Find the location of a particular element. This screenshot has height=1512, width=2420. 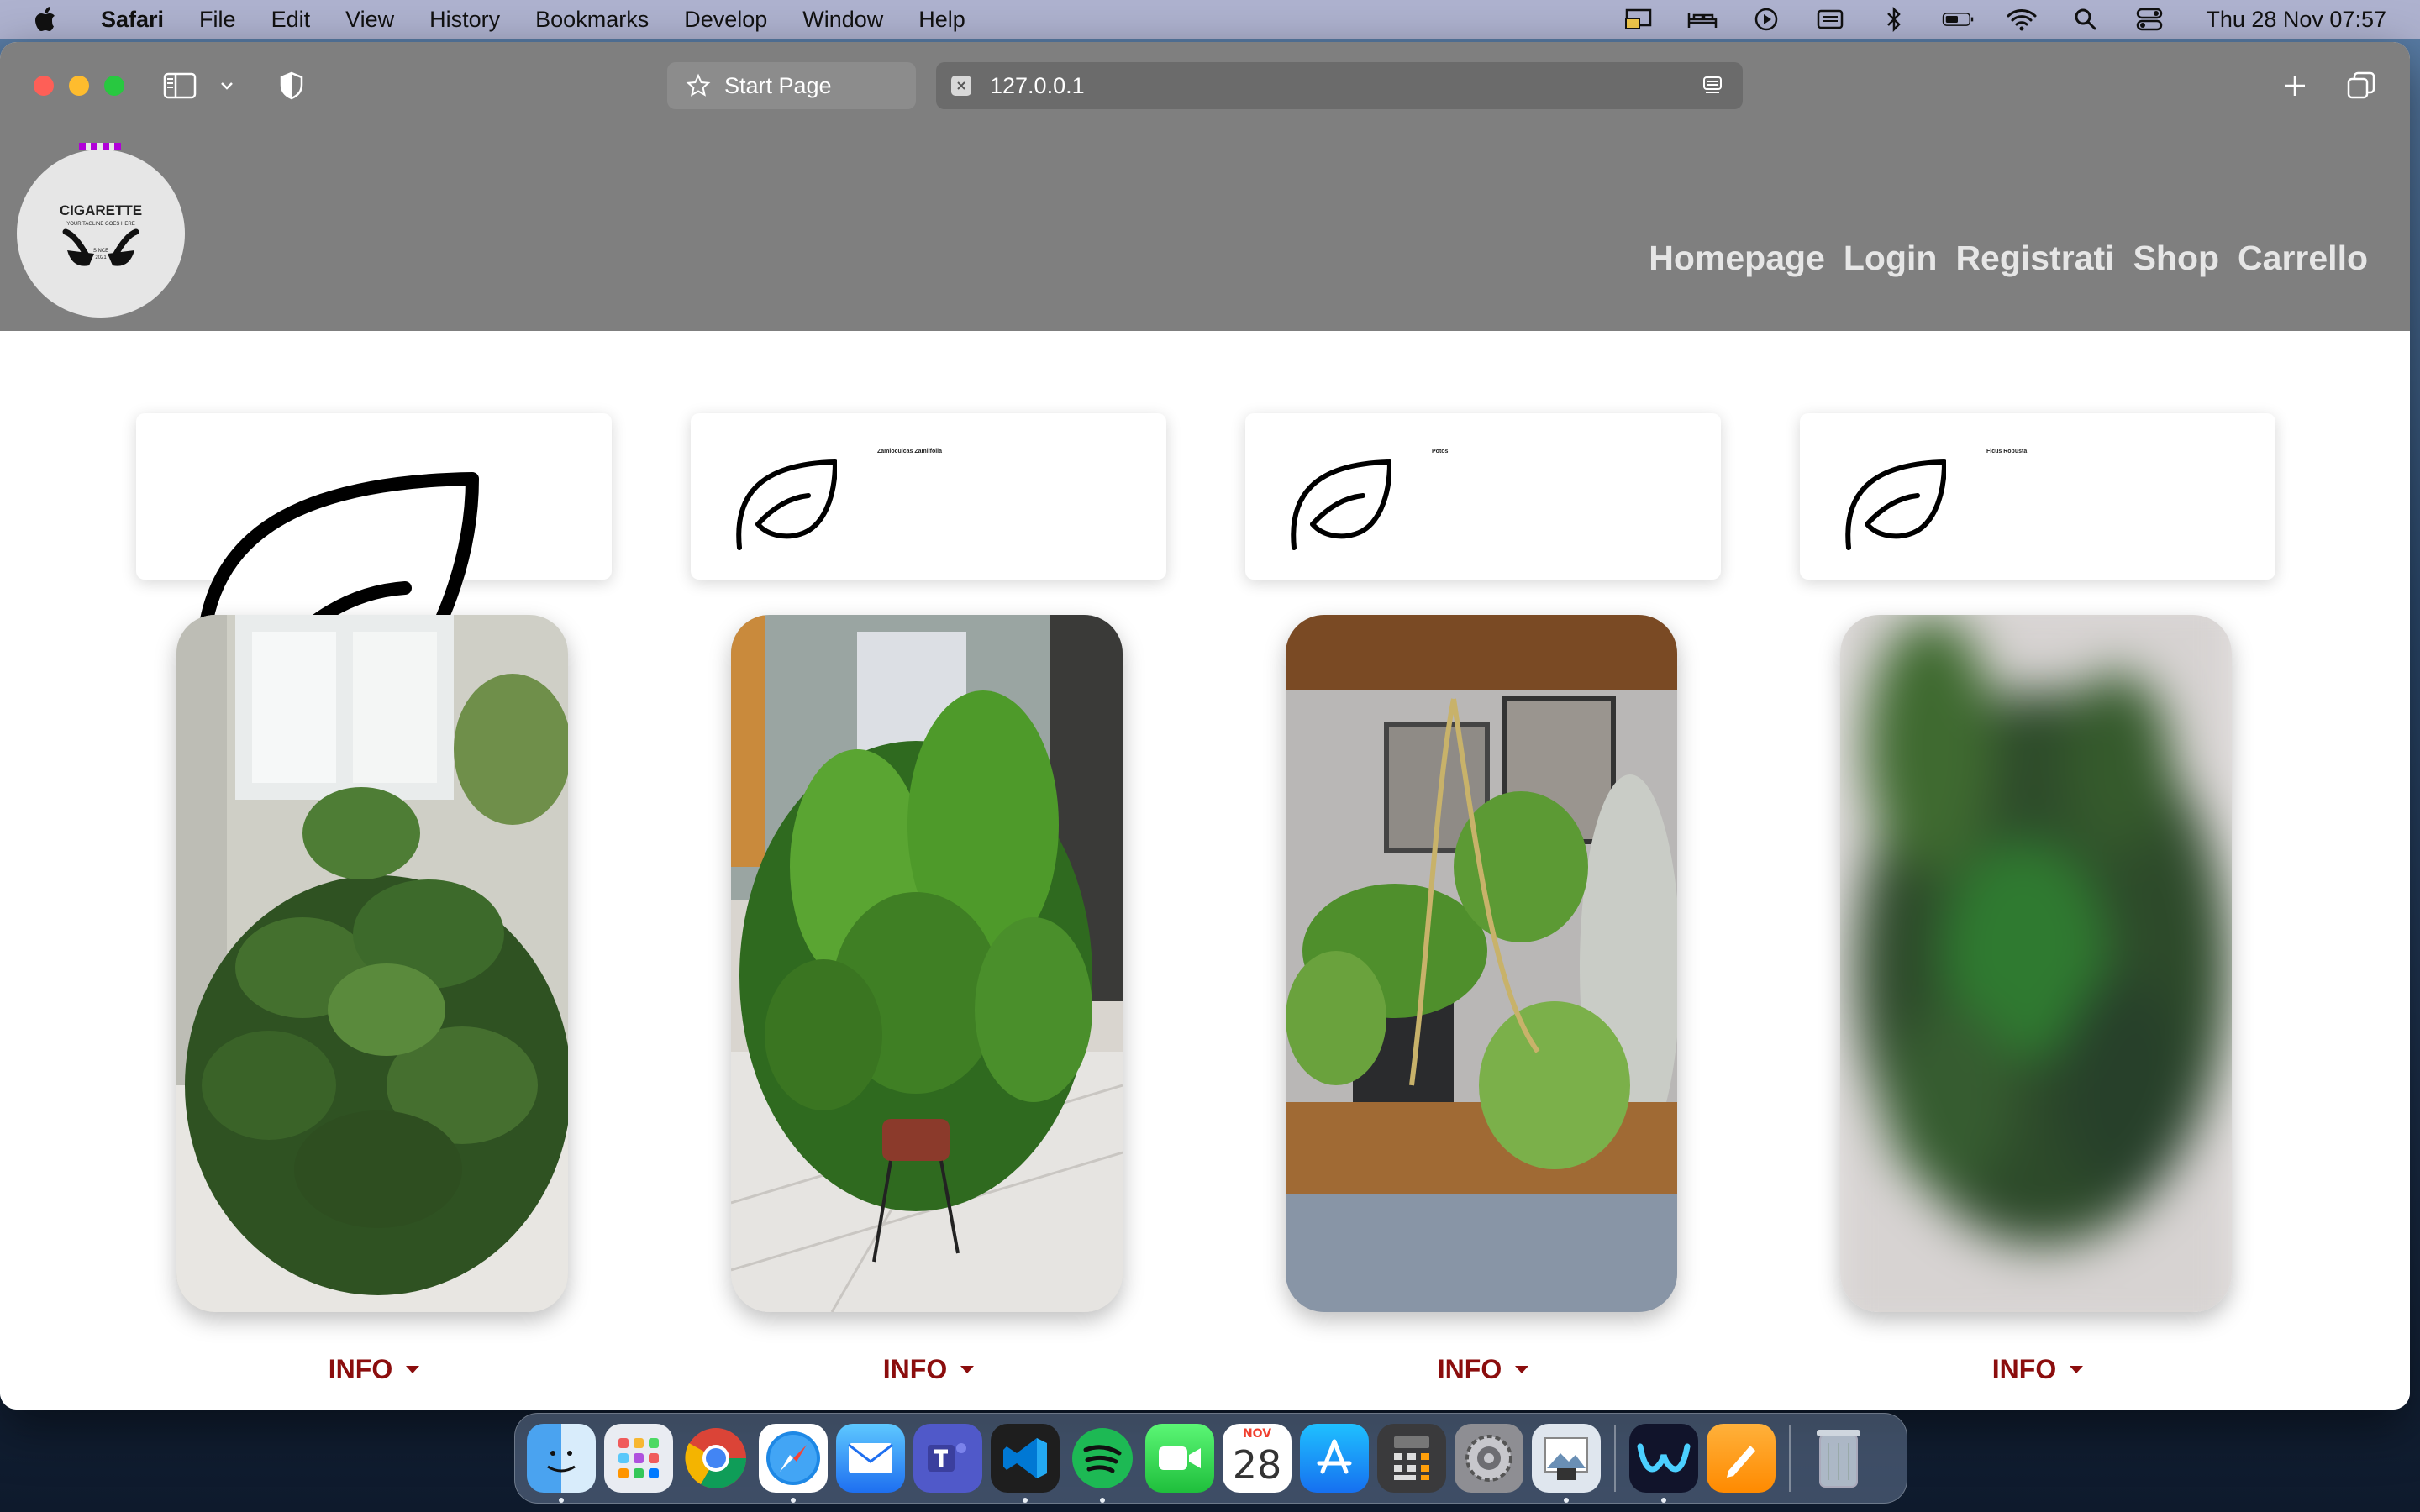

finder-icon is located at coordinates (561, 1463).